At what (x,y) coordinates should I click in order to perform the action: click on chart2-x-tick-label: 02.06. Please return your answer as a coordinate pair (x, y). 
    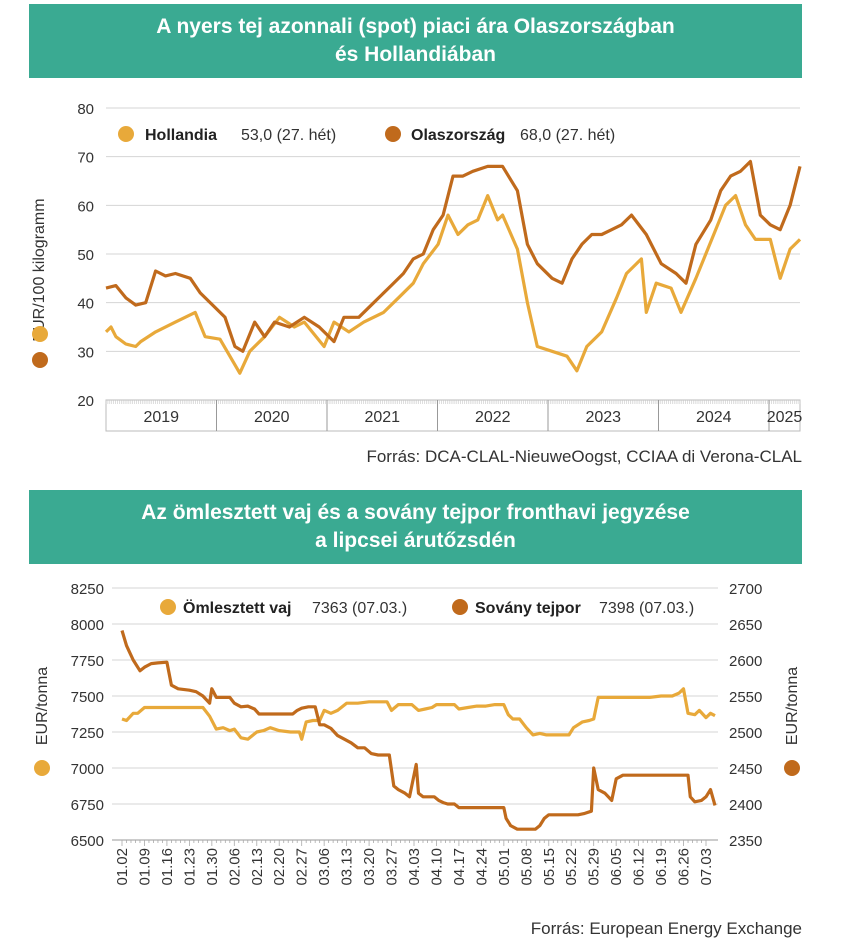
    Looking at the image, I should click on (234, 867).